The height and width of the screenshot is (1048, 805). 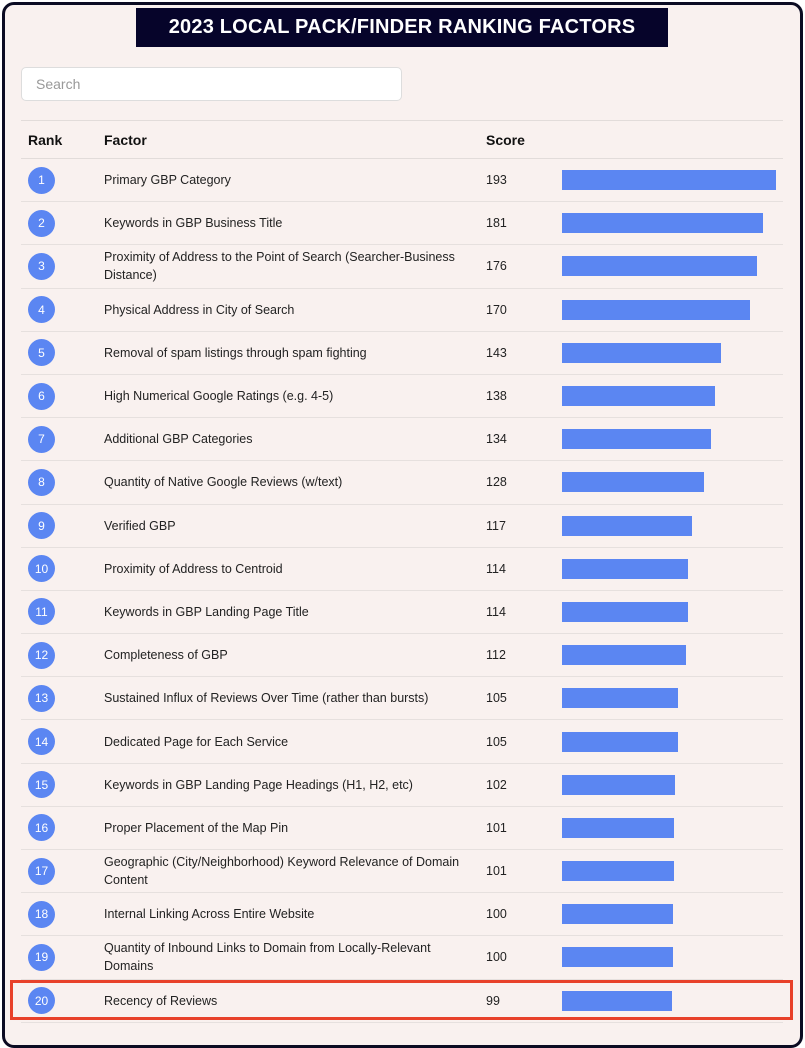 What do you see at coordinates (402, 440) in the screenshot?
I see `table-row: 7 Additional GBP Categories 134` at bounding box center [402, 440].